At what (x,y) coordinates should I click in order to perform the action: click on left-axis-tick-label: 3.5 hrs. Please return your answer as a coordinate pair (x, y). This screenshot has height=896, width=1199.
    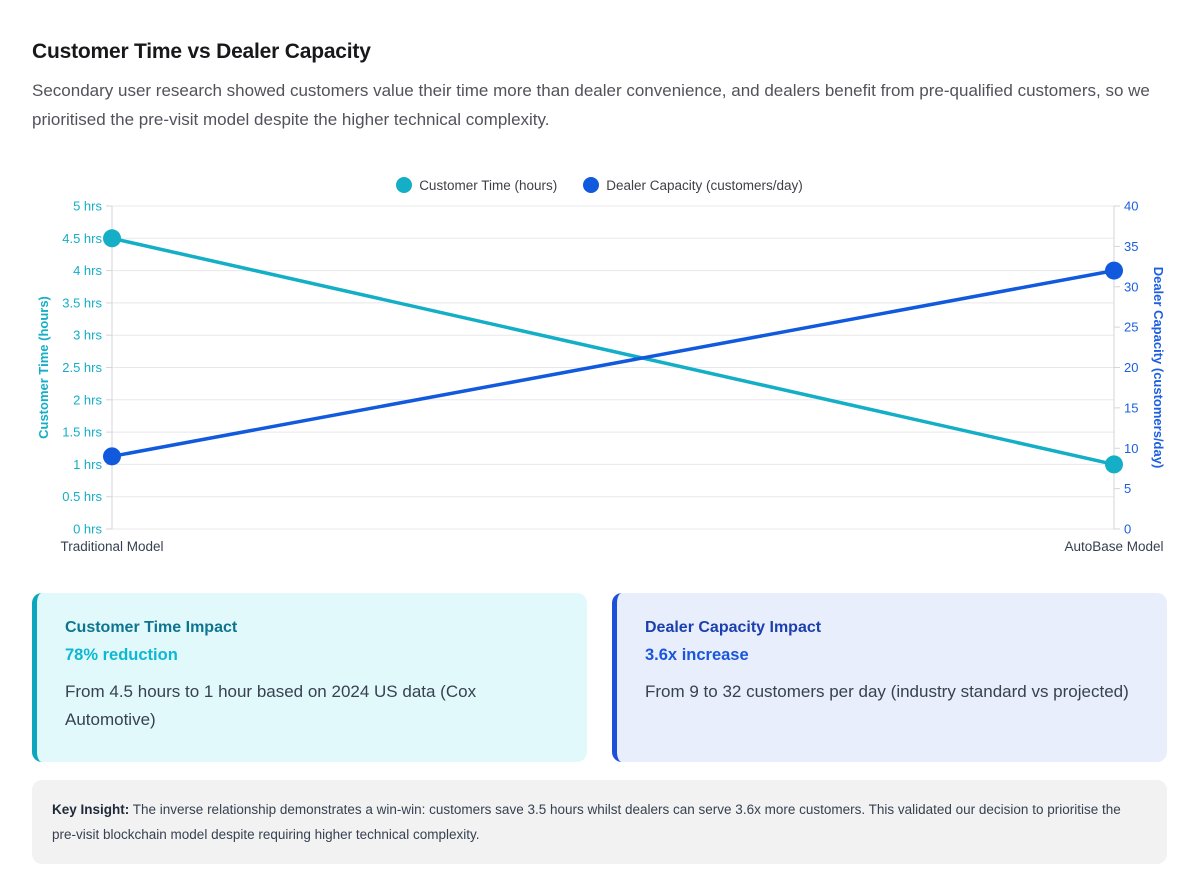
    Looking at the image, I should click on (82, 302).